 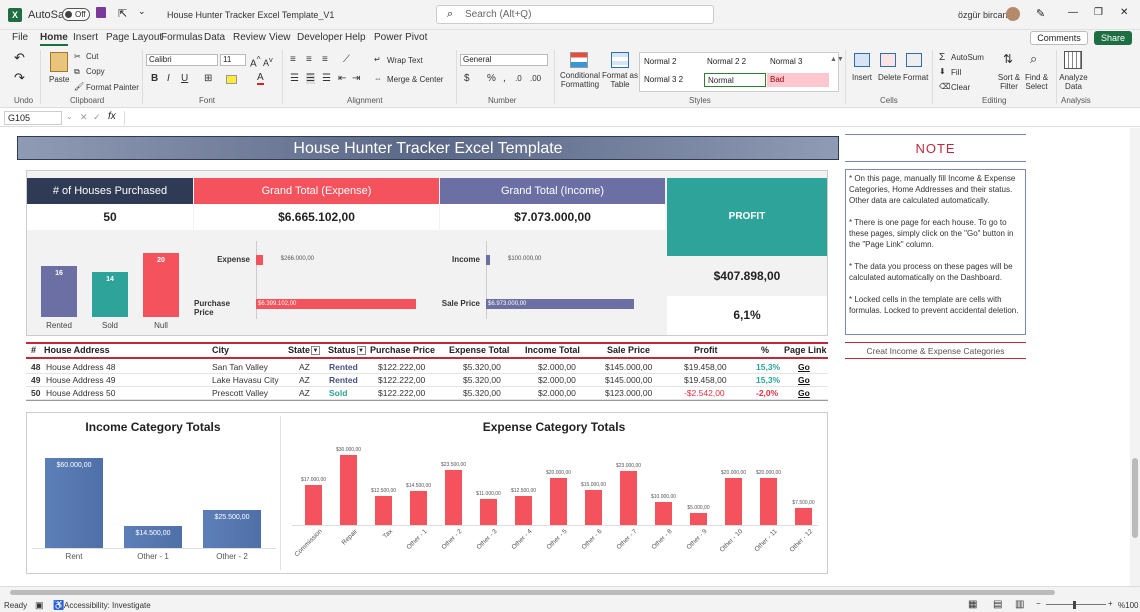 I want to click on conditional-formatting-icon, so click(x=579, y=60).